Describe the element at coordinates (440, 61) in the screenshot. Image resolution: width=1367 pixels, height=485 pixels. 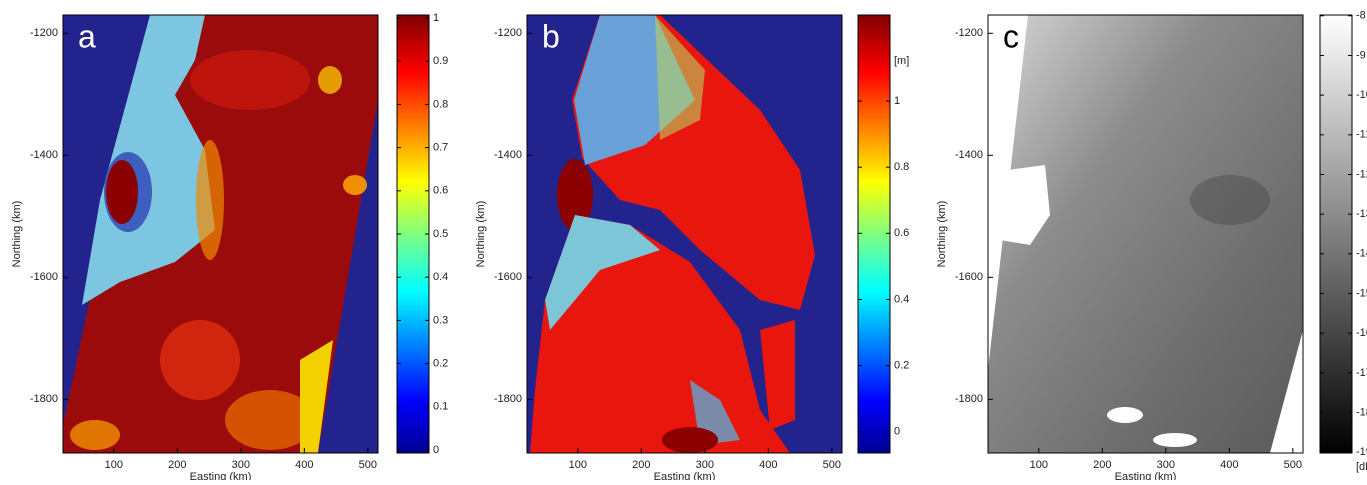
I see `colorbar-tick-label: 0.9` at that location.